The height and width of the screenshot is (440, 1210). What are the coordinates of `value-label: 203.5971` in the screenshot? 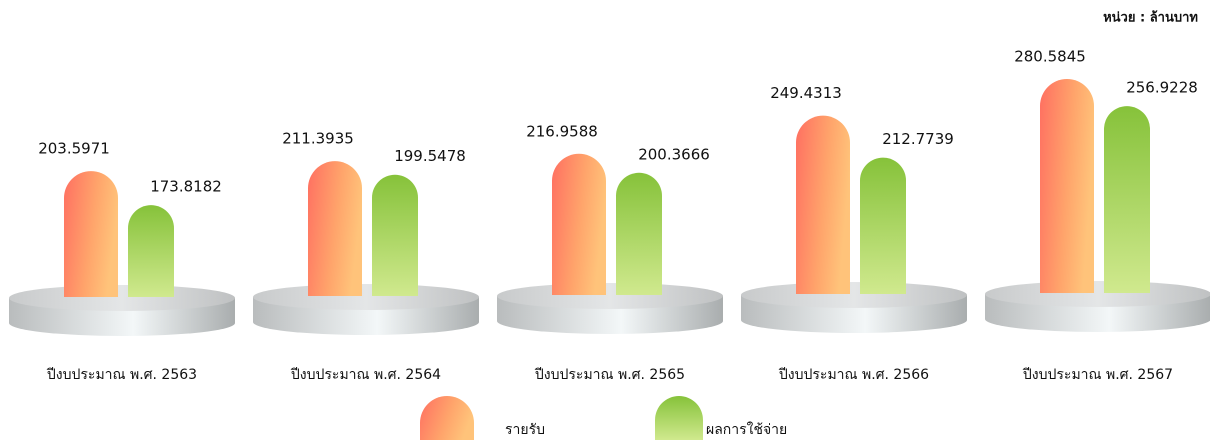 It's located at (74, 149).